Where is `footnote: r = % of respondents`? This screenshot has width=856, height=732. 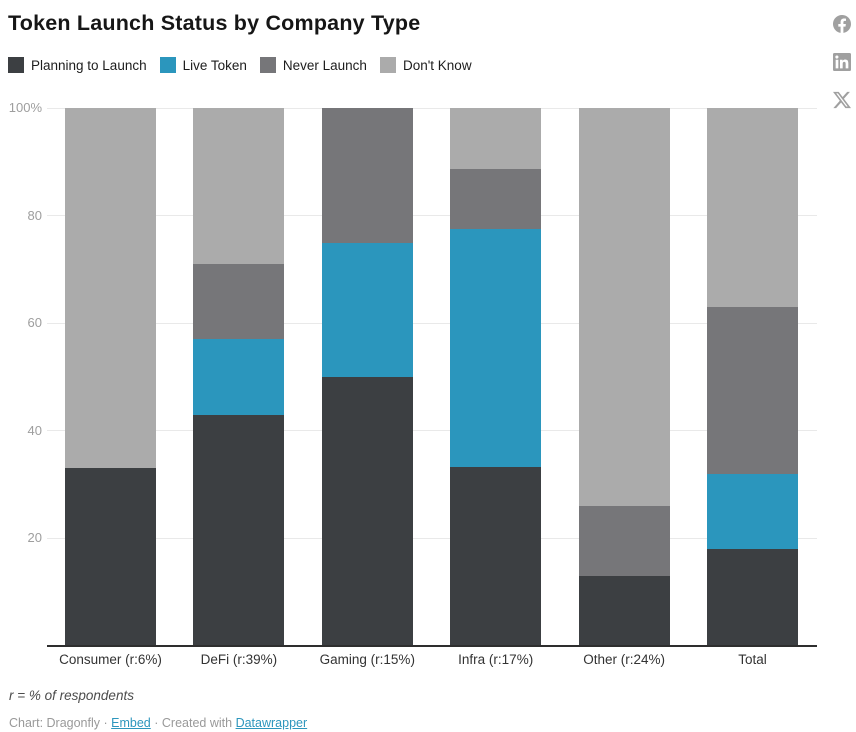 footnote: r = % of respondents is located at coordinates (71, 695).